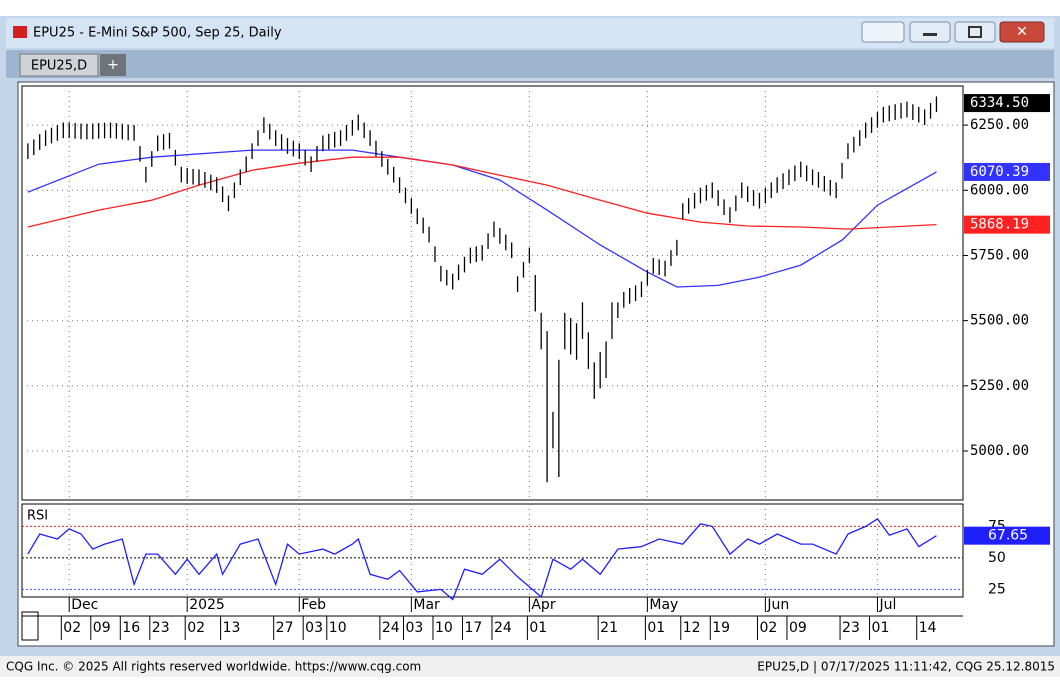 Image resolution: width=1060 pixels, height=681 pixels. I want to click on ma-last-label: 6070.39, so click(999, 172).